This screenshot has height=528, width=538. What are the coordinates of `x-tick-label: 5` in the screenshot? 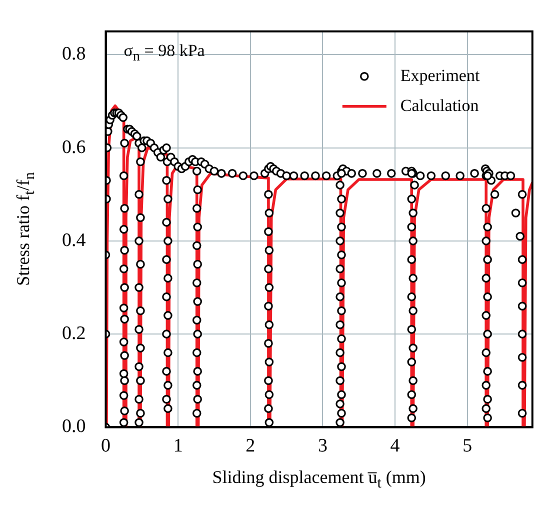 It's located at (467, 446).